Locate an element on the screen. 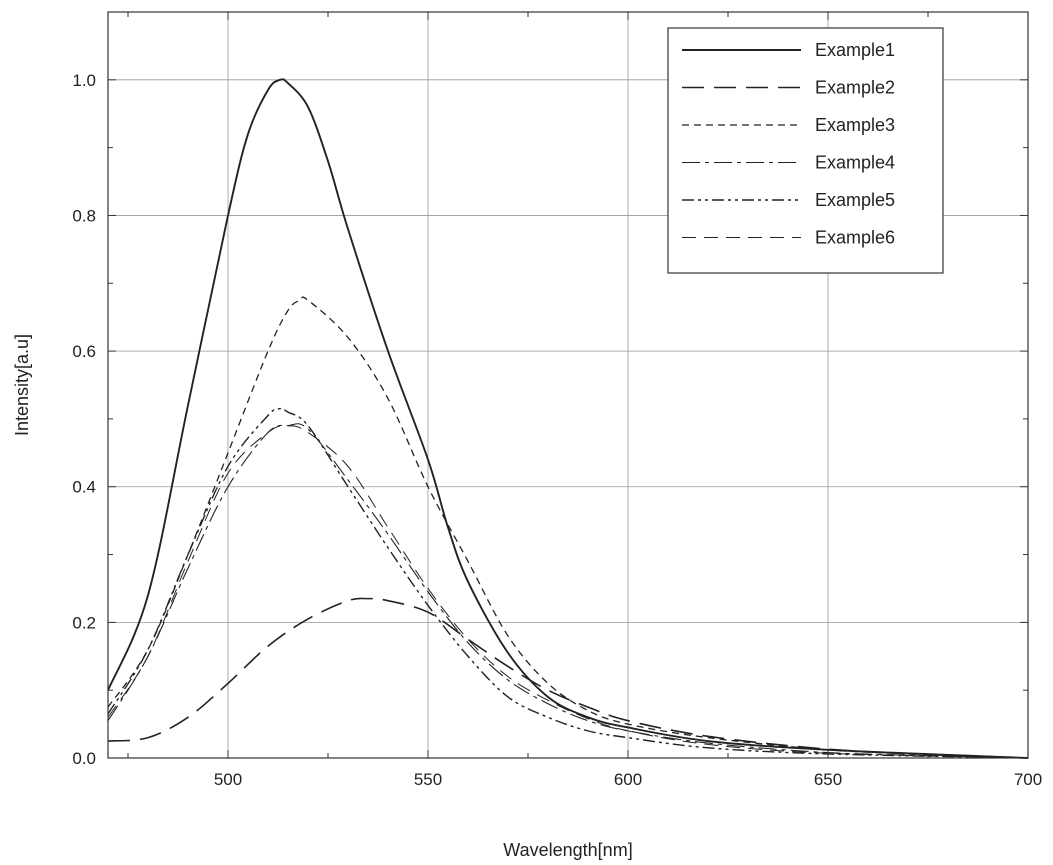  x-tick-label: 700 is located at coordinates (1028, 779).